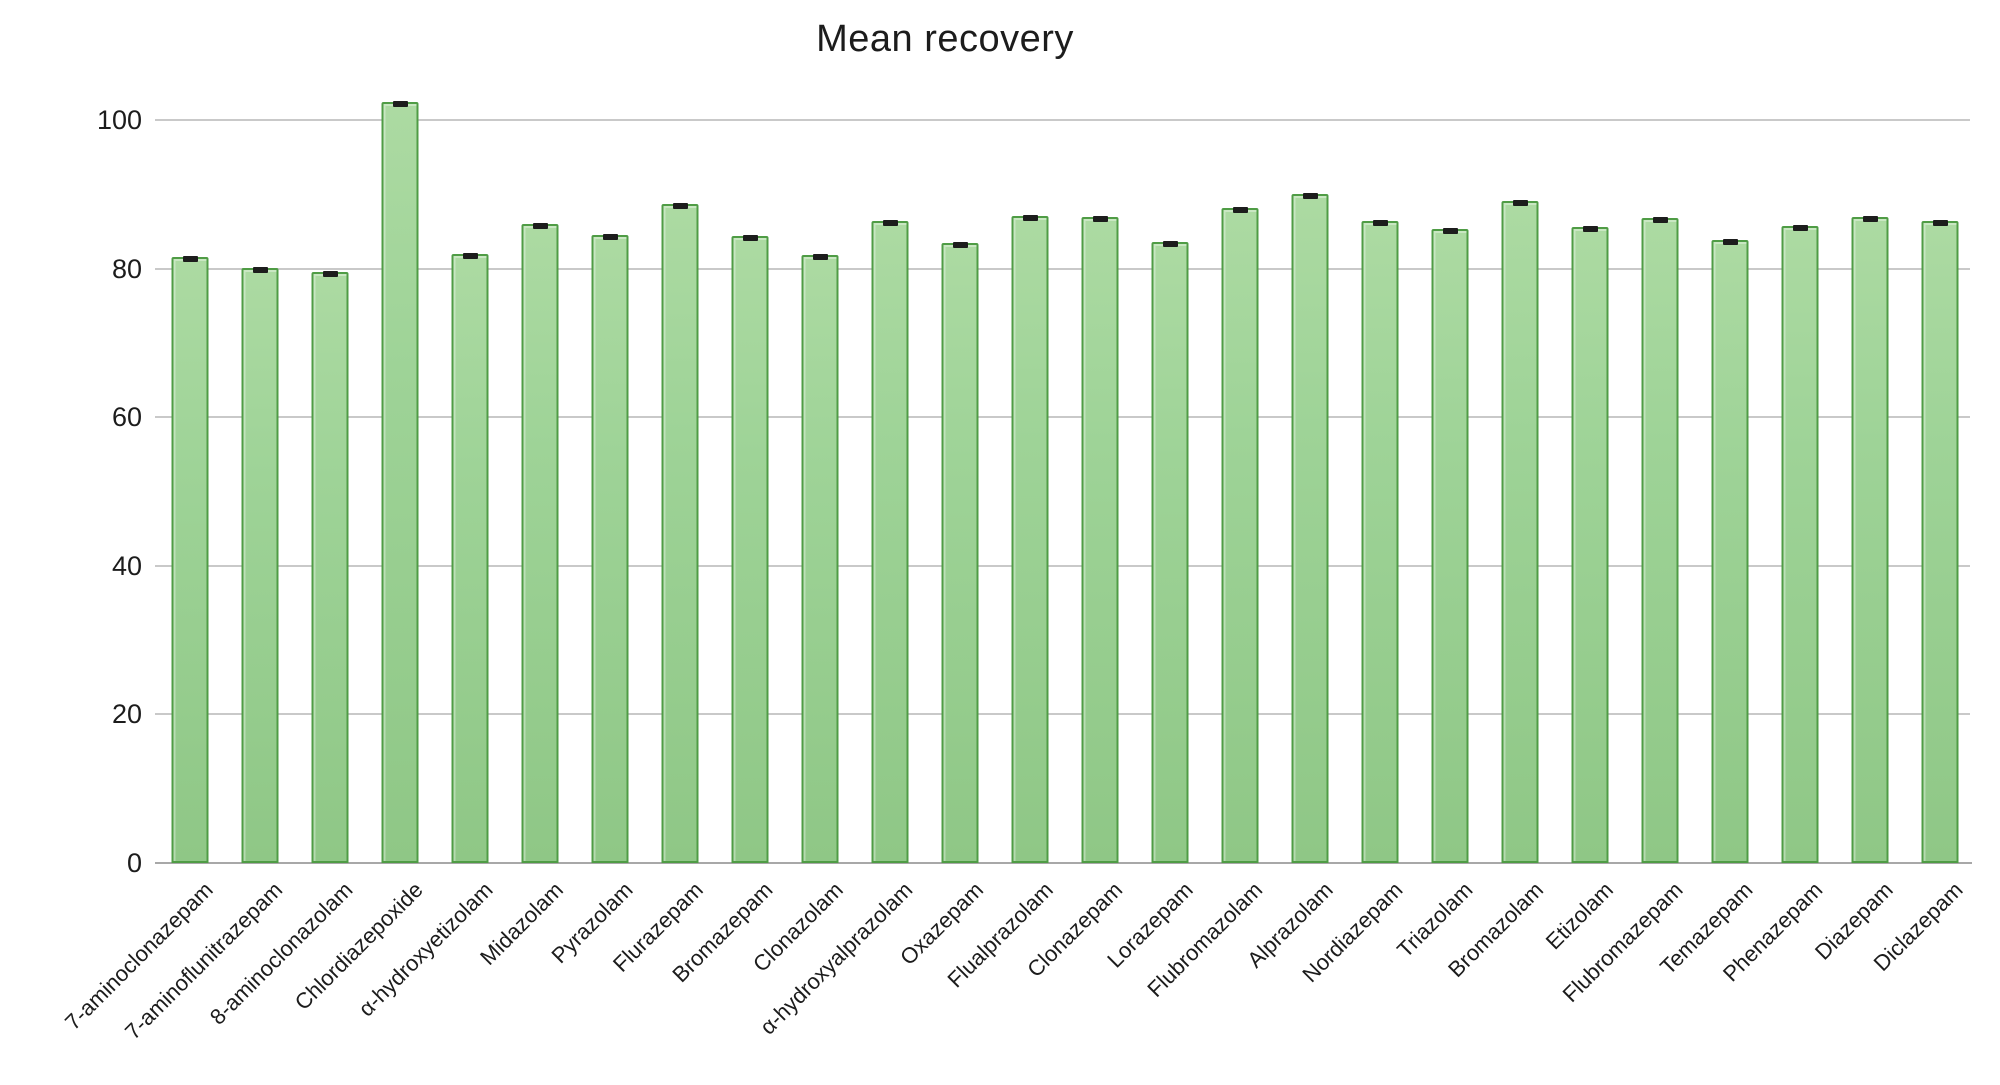  What do you see at coordinates (1870, 539) in the screenshot?
I see `bar-Diazepam` at bounding box center [1870, 539].